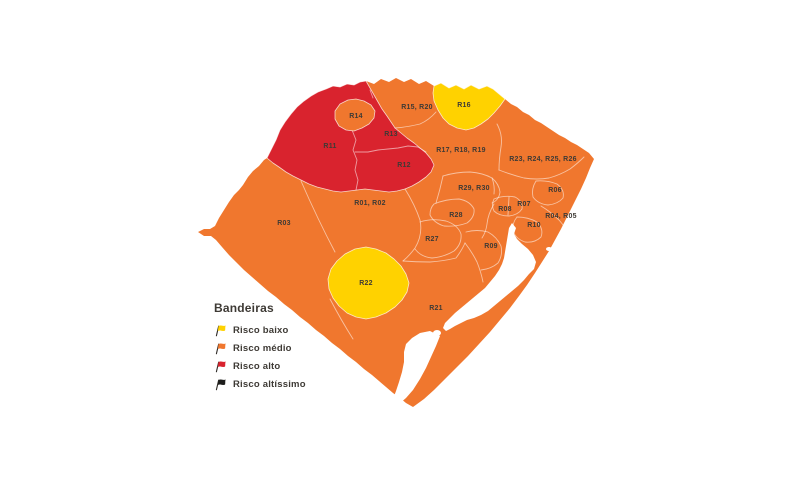  I want to click on region-label: R15, R20, so click(417, 107).